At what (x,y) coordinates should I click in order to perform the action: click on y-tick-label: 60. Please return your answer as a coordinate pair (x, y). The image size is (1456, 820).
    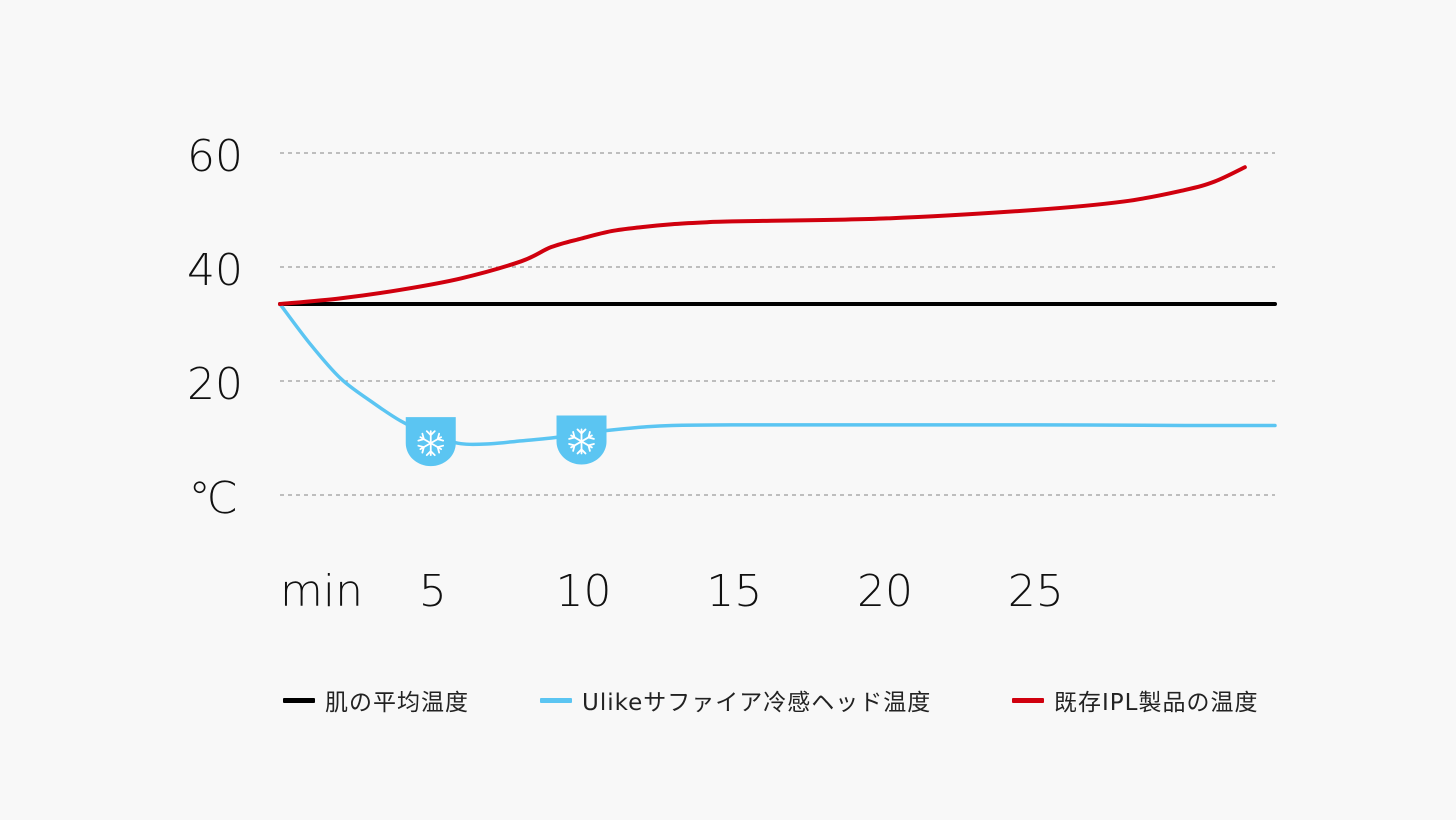
    Looking at the image, I should click on (215, 156).